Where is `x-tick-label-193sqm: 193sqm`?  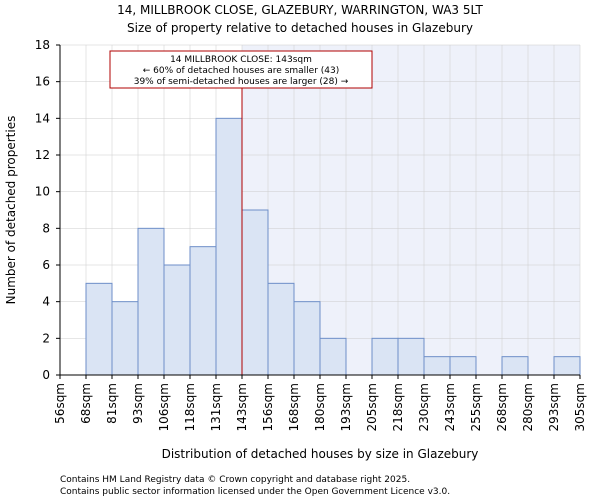
x-tick-label-193sqm: 193sqm is located at coordinates (346, 407).